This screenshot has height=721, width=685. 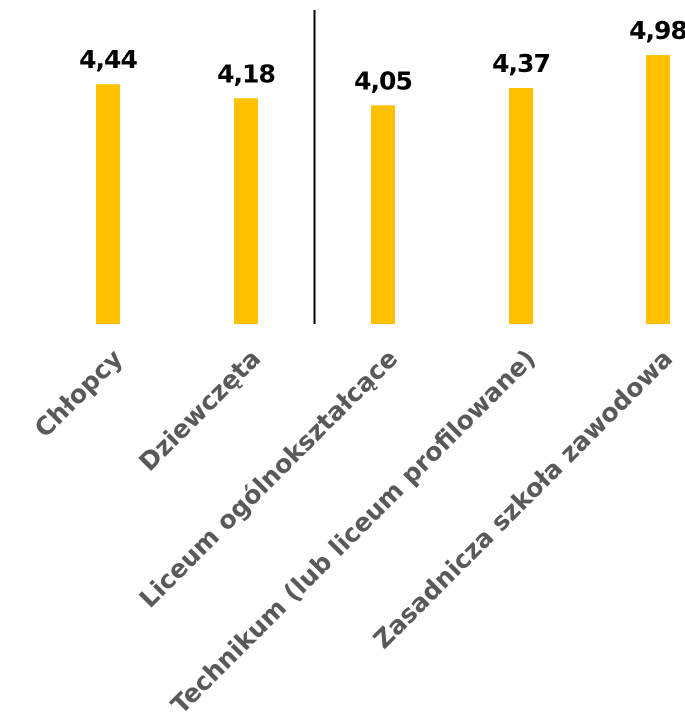 I want to click on value-label-0: 4,44, so click(x=108, y=59).